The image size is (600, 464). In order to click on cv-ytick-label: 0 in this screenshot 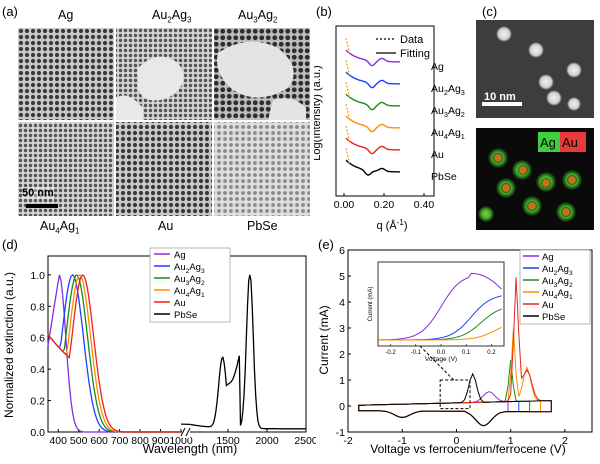, I will do `click(342, 407)`.